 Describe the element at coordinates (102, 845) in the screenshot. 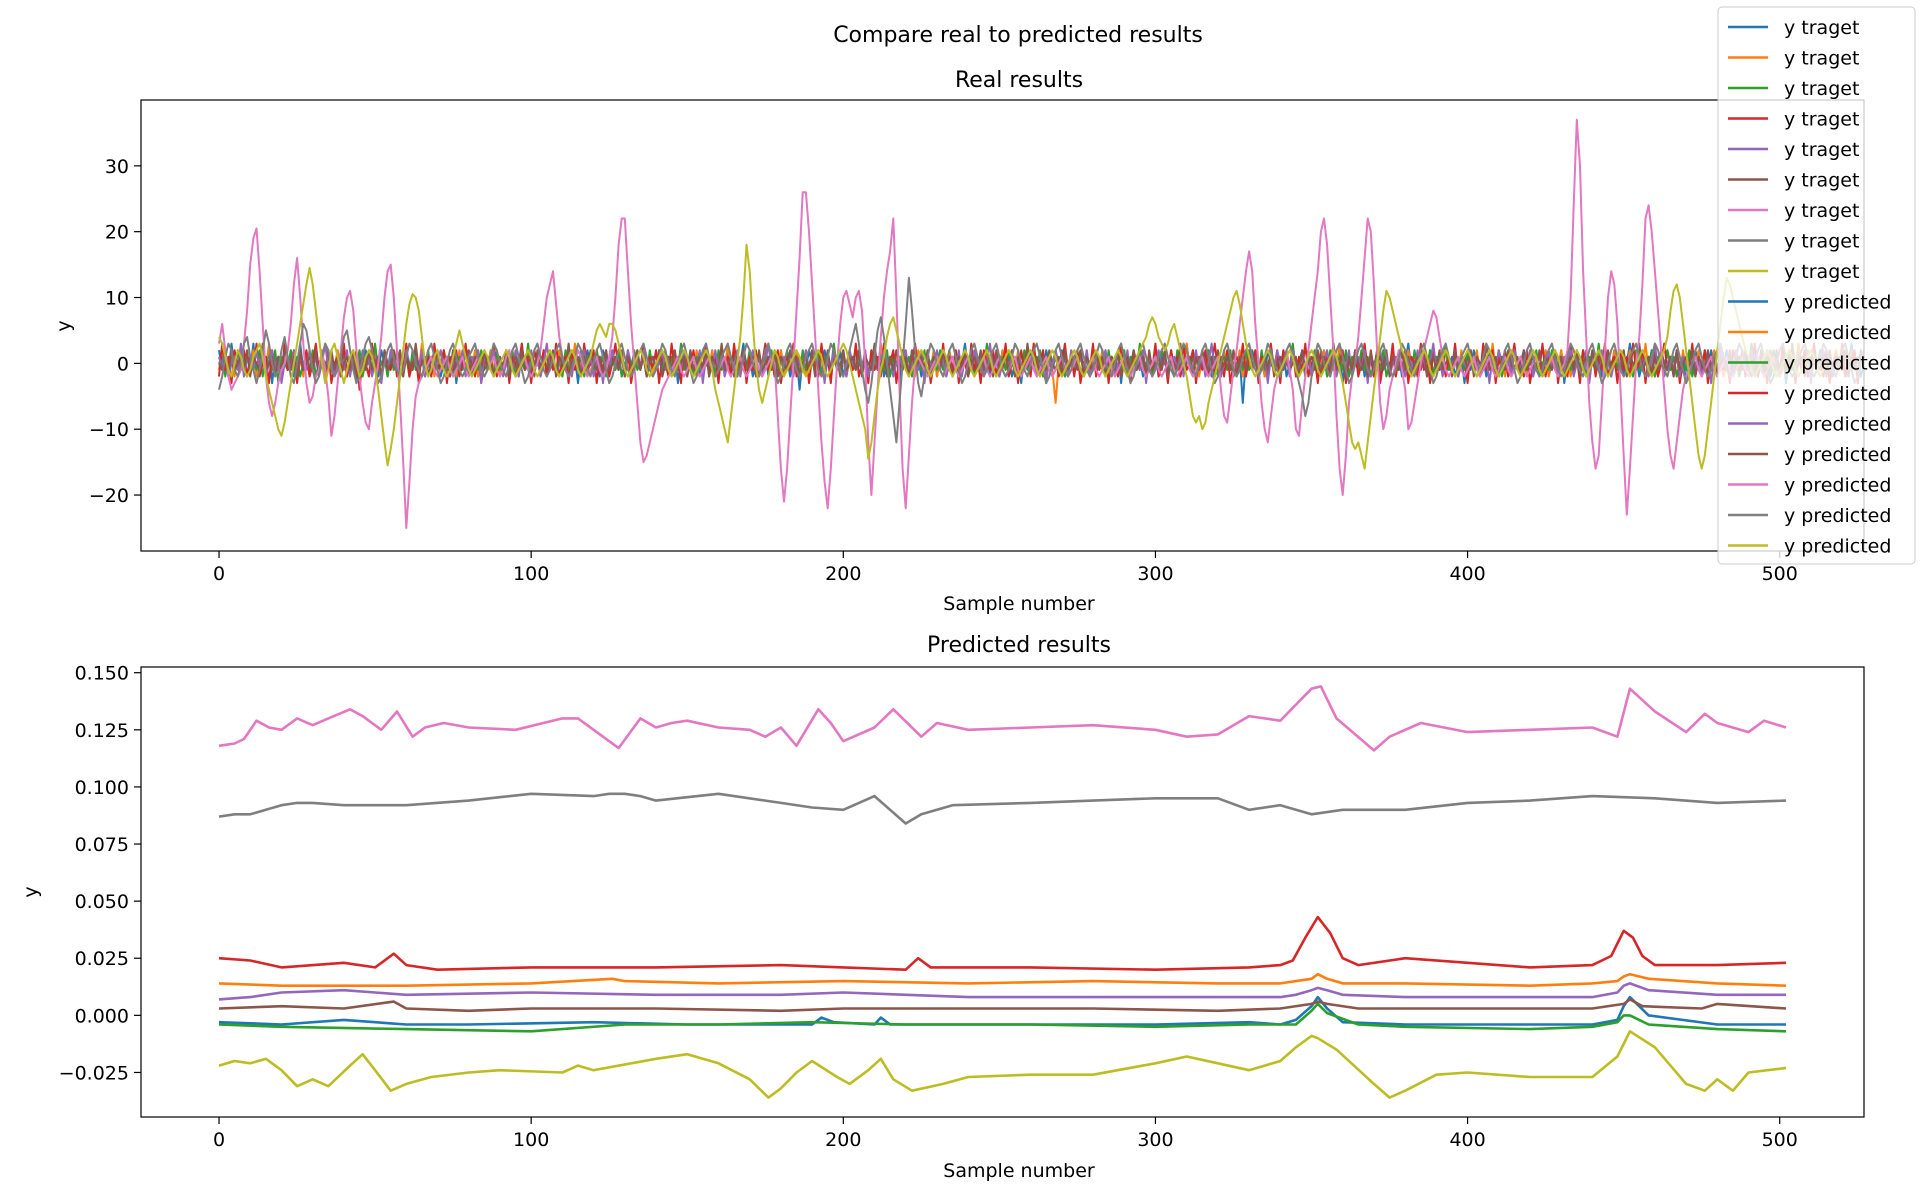

I see `y-tick-label: 0.075` at that location.